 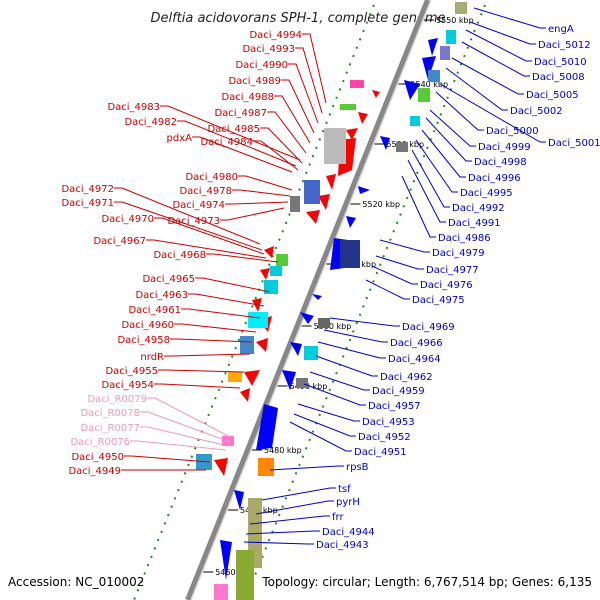 I want to click on gene-label: Daci_4999, so click(x=504, y=147).